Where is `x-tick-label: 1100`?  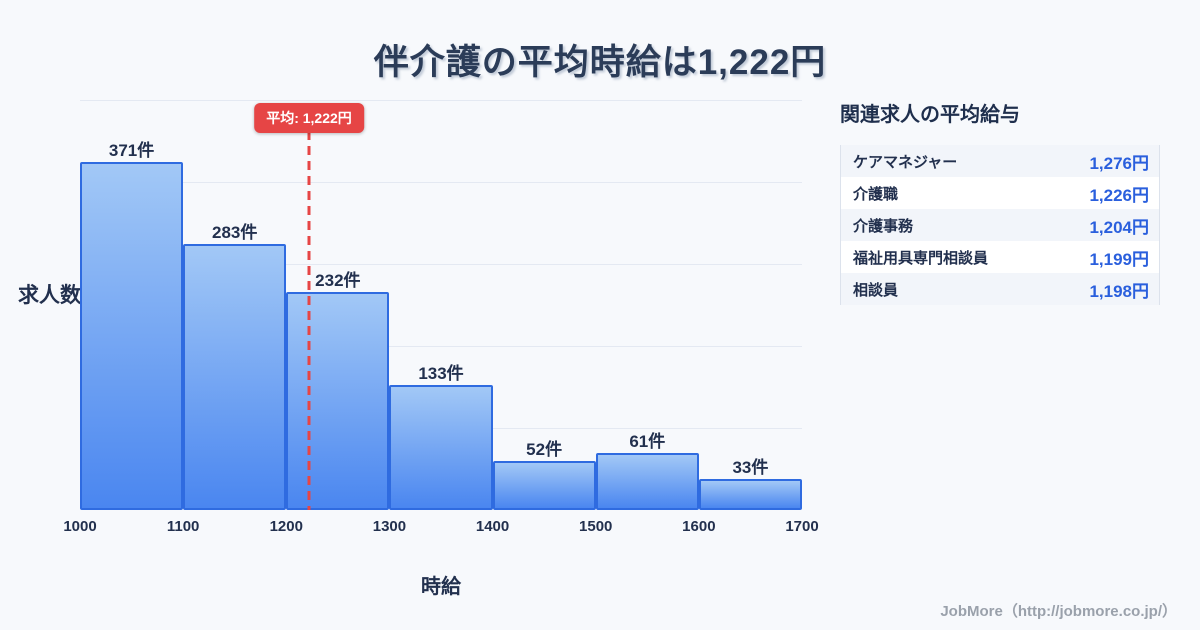
x-tick-label: 1100 is located at coordinates (183, 526).